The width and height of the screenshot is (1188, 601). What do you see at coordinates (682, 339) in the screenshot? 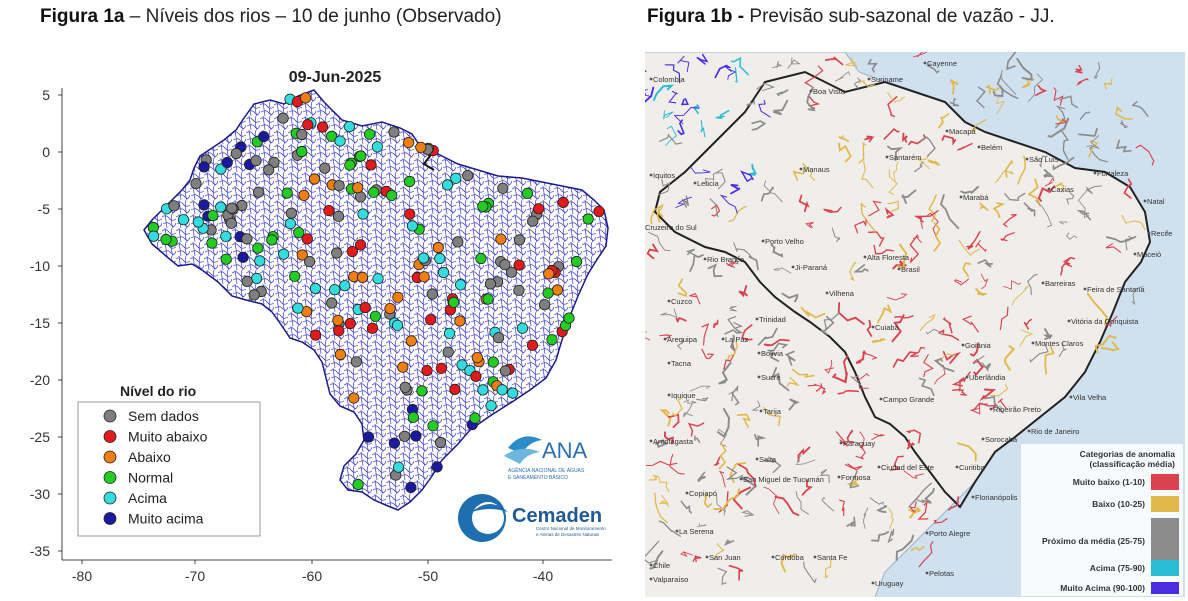
I see `city-label-arequipa: Arequipa` at bounding box center [682, 339].